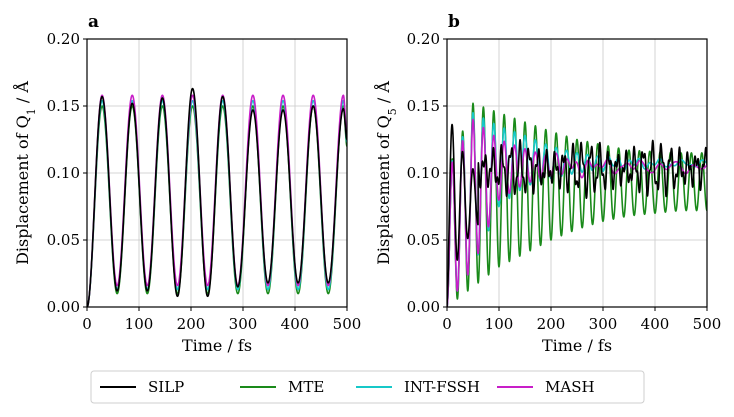  What do you see at coordinates (93, 22) in the screenshot?
I see `panel-letter: a` at bounding box center [93, 22].